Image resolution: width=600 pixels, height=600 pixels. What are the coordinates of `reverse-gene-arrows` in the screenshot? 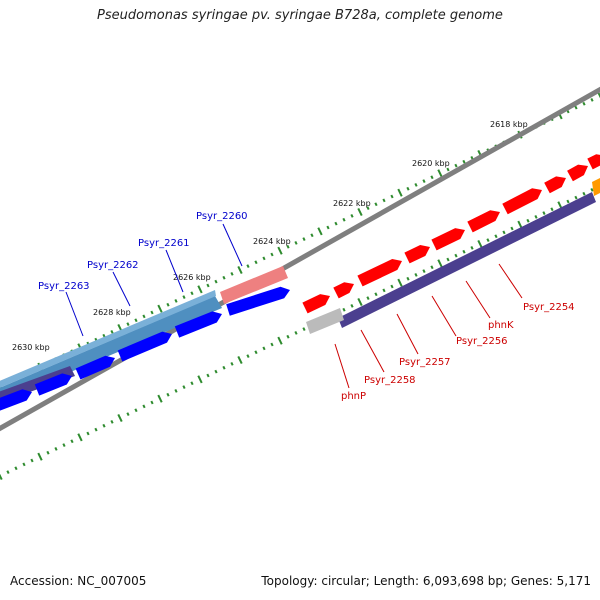 It's located at (145, 348).